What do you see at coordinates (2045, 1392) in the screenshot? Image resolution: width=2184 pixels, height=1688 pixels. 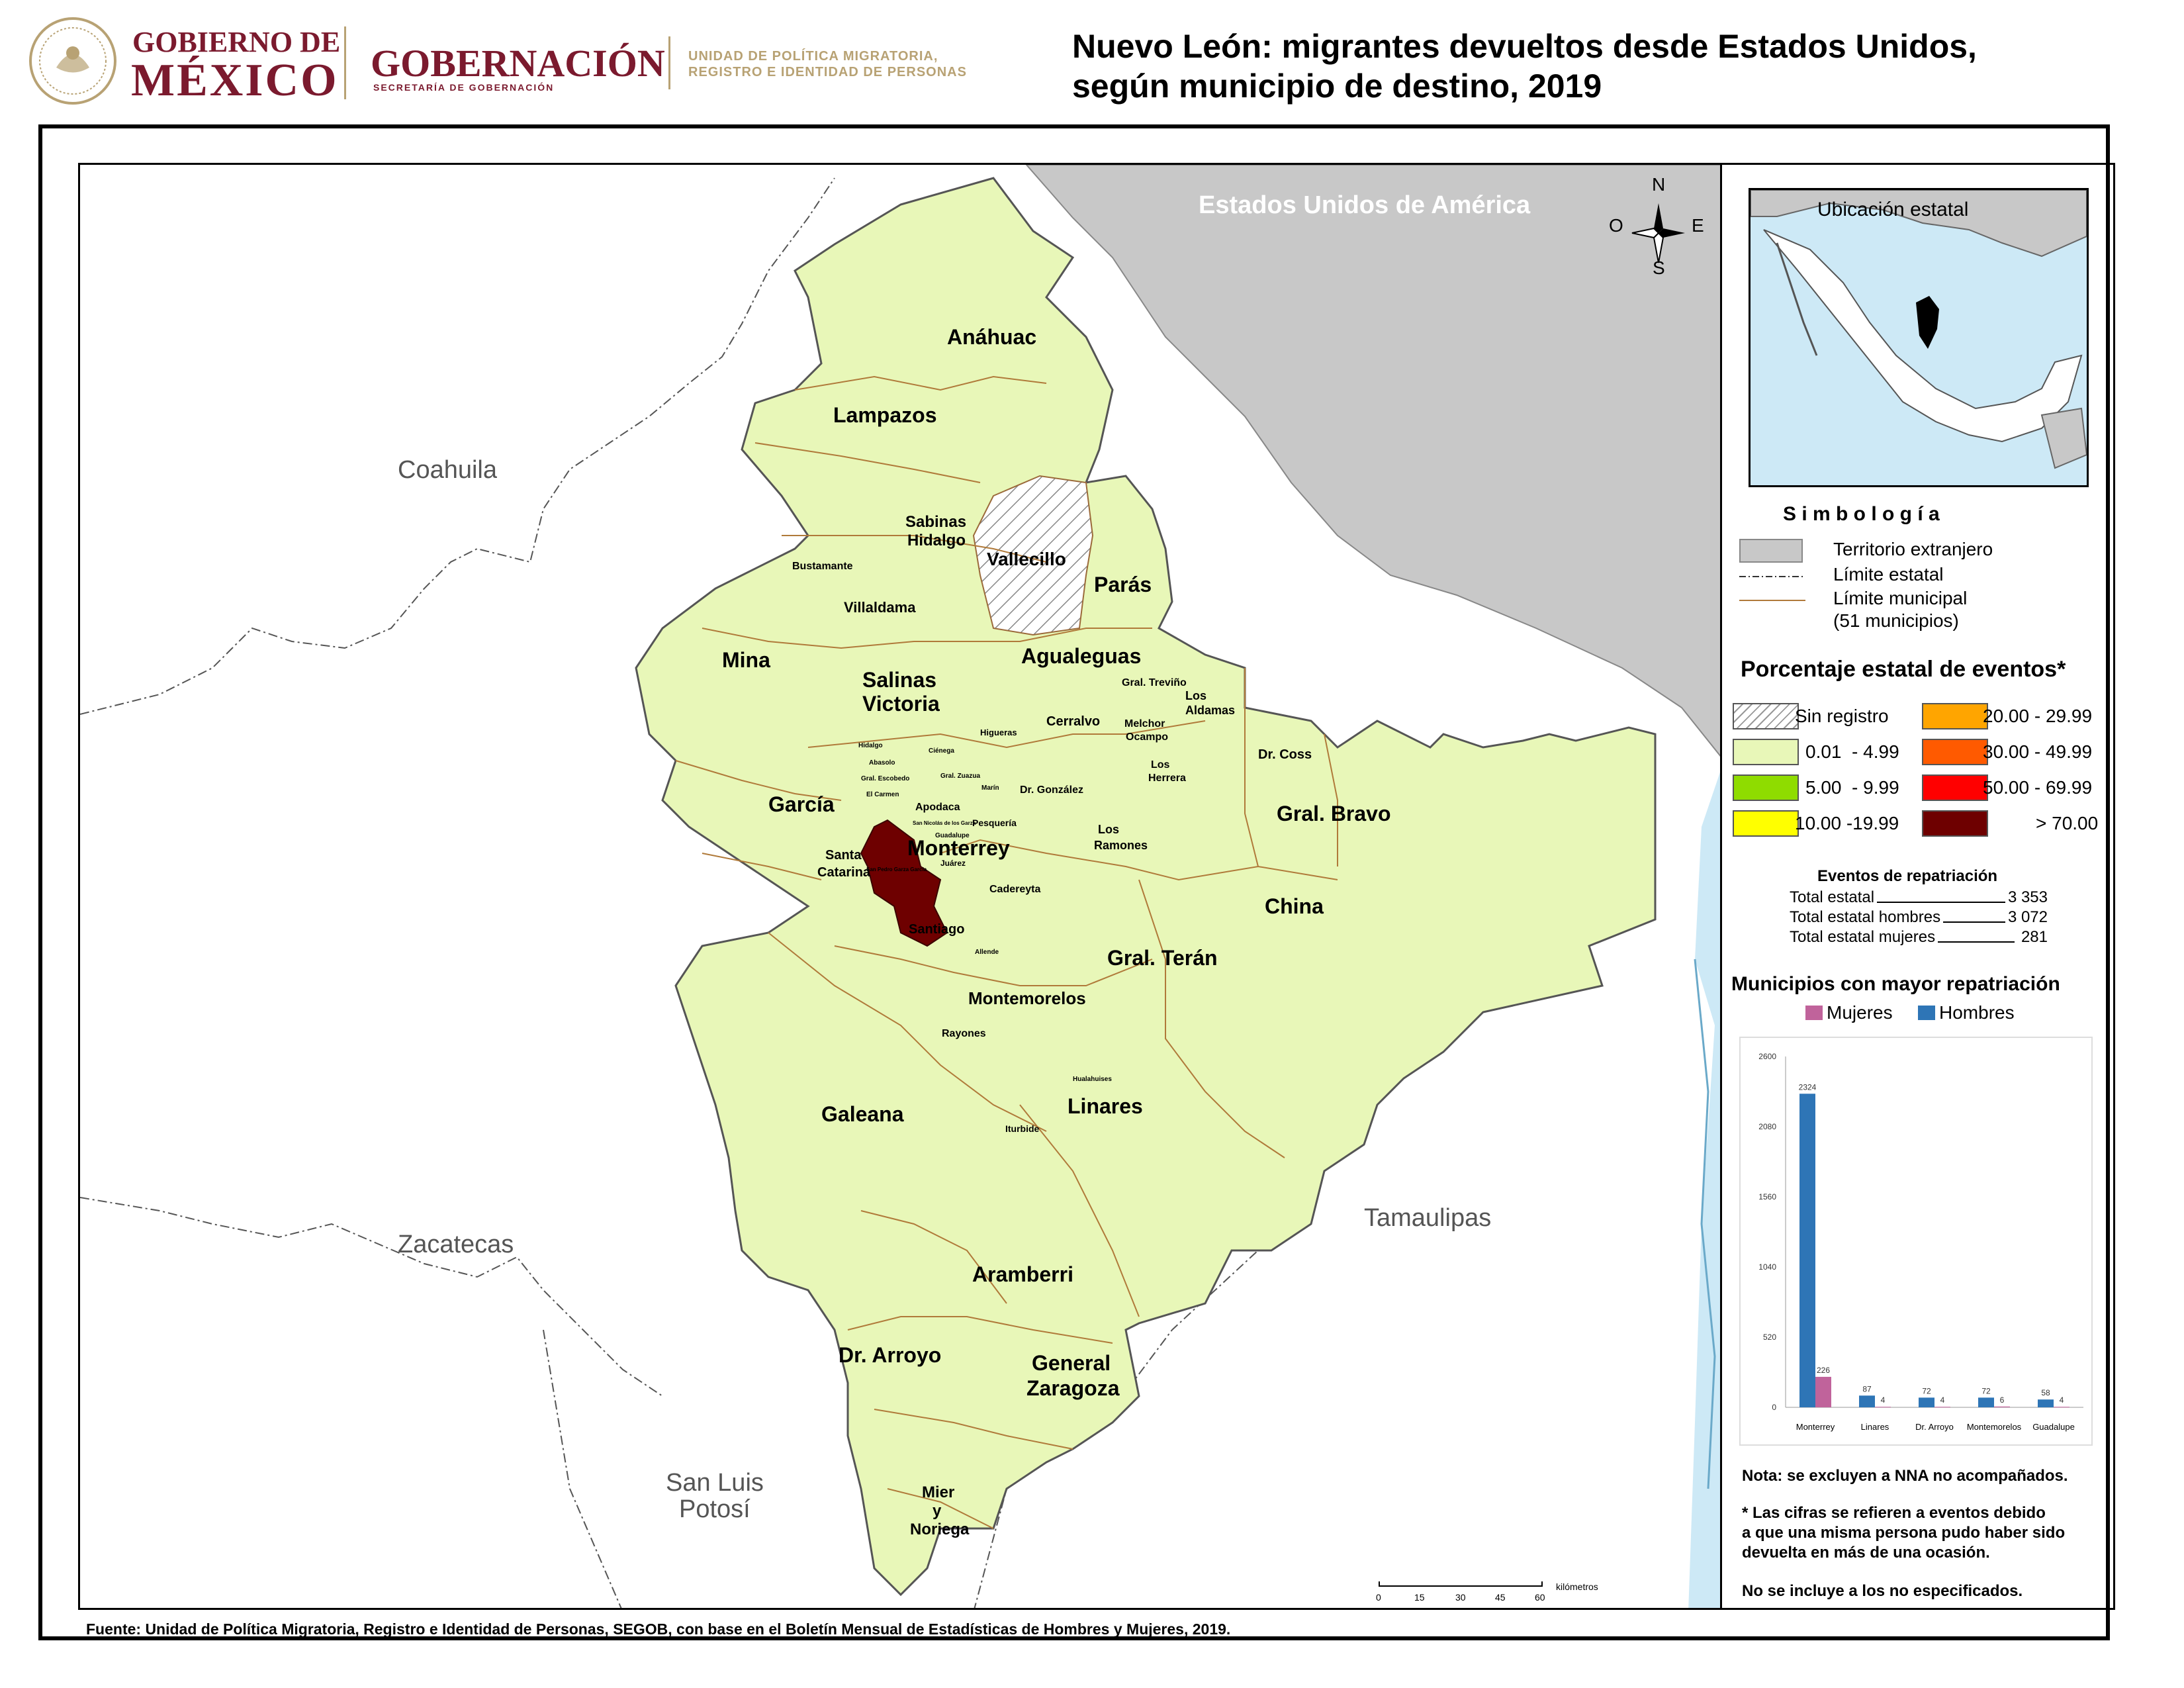 I see `chart-data-label: 58` at bounding box center [2045, 1392].